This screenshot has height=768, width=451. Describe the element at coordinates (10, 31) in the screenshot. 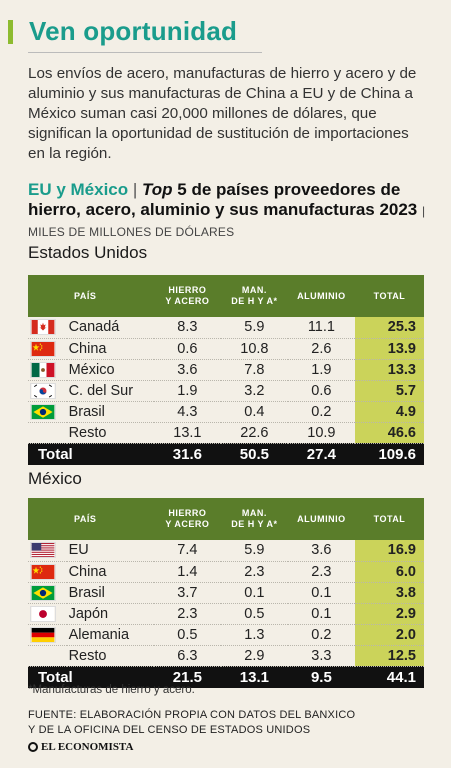

I see `accent-bar` at that location.